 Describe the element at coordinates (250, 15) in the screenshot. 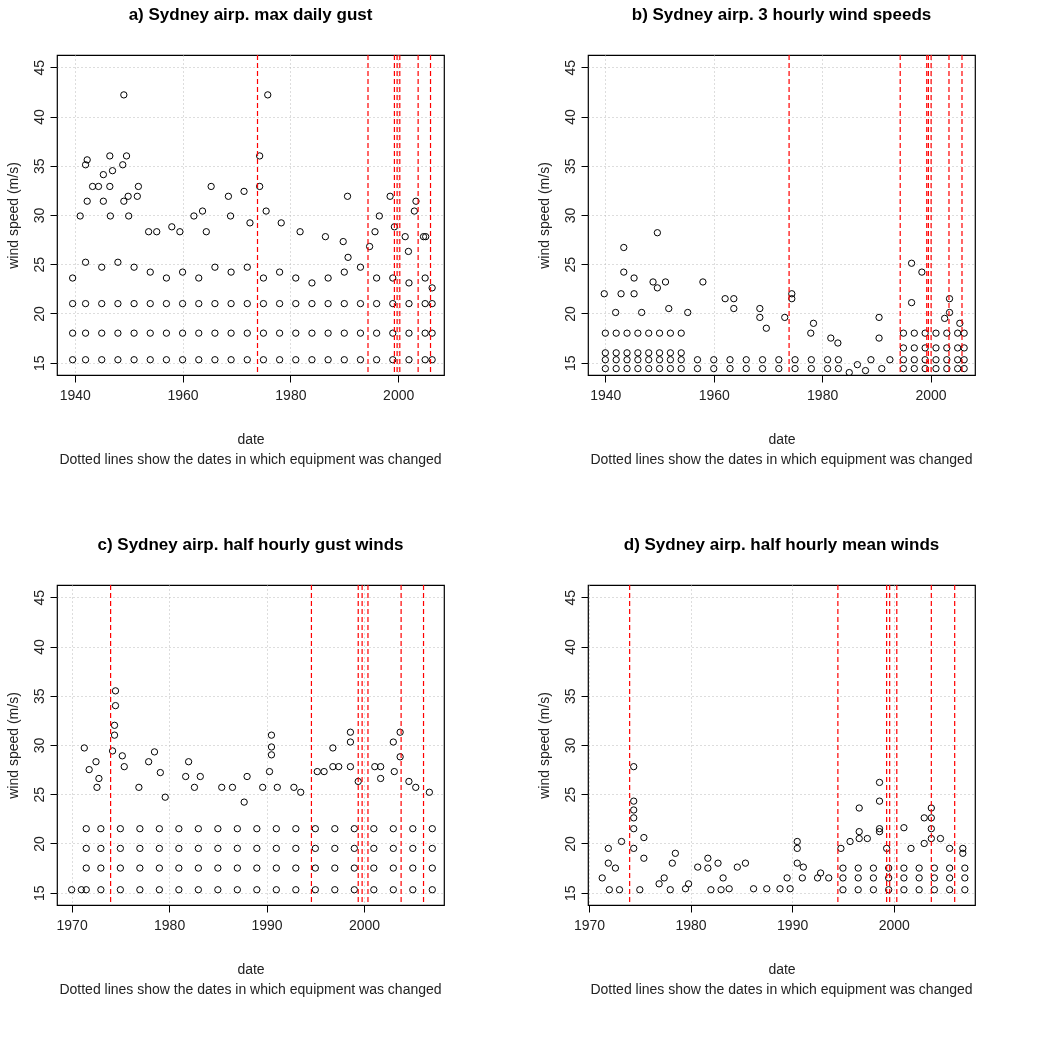

I see `chart-title: a) Sydney airp. max daily gust` at that location.